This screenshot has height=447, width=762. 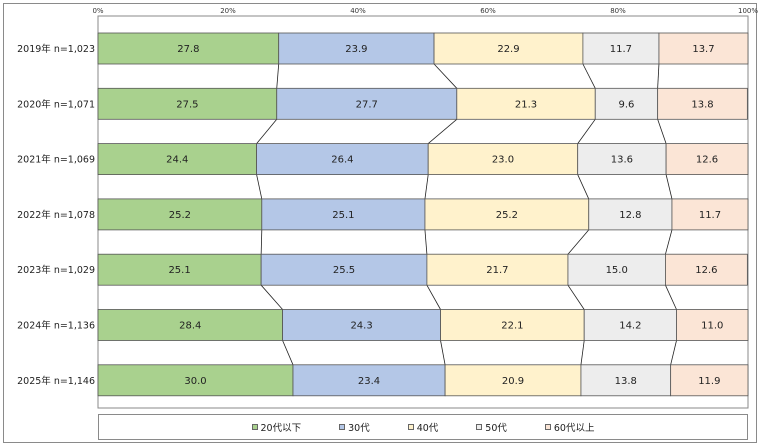 I want to click on data-label: 21.3, so click(x=526, y=104).